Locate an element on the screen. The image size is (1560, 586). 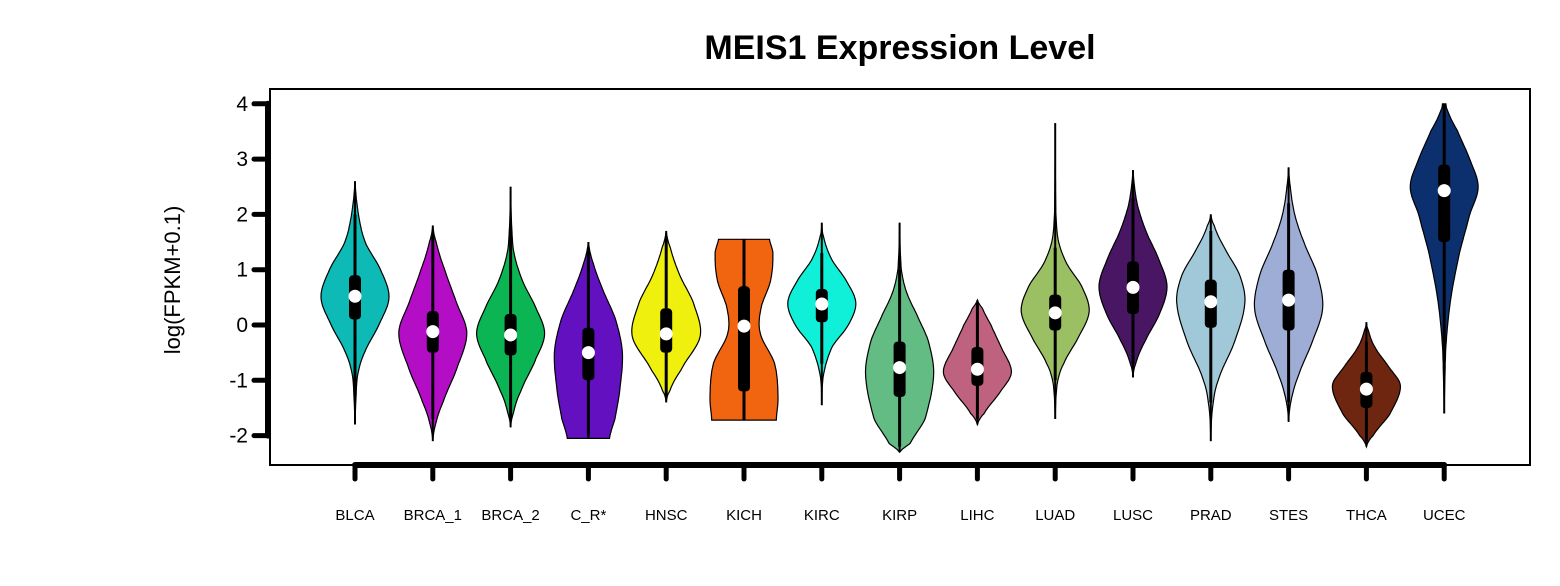
y-tick-label: -1 is located at coordinates (238, 380).